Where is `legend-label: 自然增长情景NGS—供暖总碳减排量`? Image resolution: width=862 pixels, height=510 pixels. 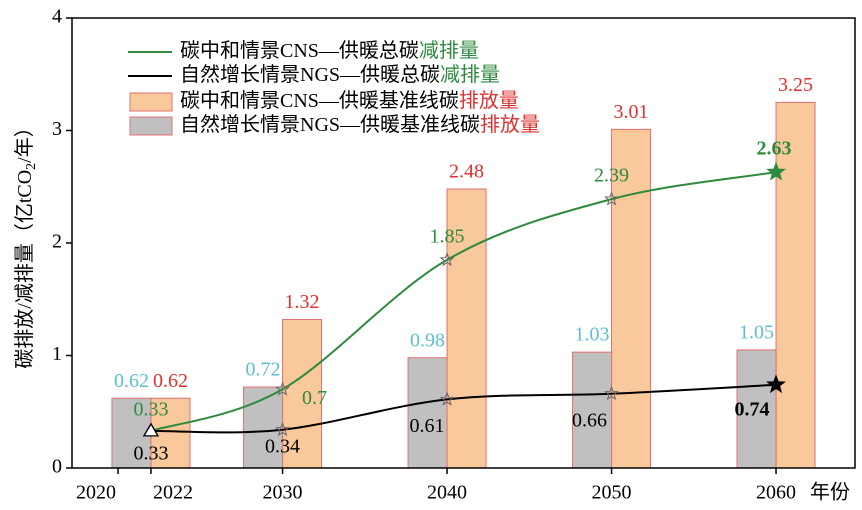
legend-label: 自然增长情景NGS—供暖总碳减排量 is located at coordinates (340, 74).